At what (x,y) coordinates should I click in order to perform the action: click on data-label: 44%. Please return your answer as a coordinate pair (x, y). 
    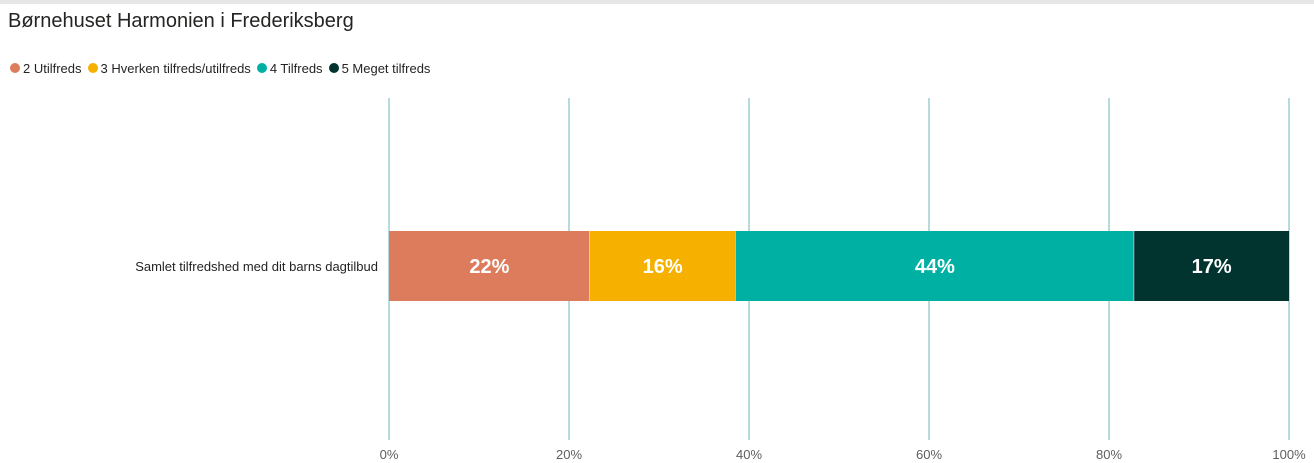
    Looking at the image, I should click on (935, 267).